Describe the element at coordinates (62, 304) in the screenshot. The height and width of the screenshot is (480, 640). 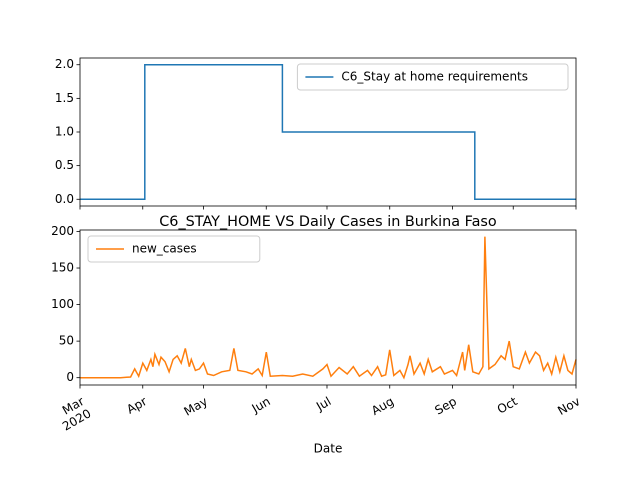
I see `y-tick-label: 100` at that location.